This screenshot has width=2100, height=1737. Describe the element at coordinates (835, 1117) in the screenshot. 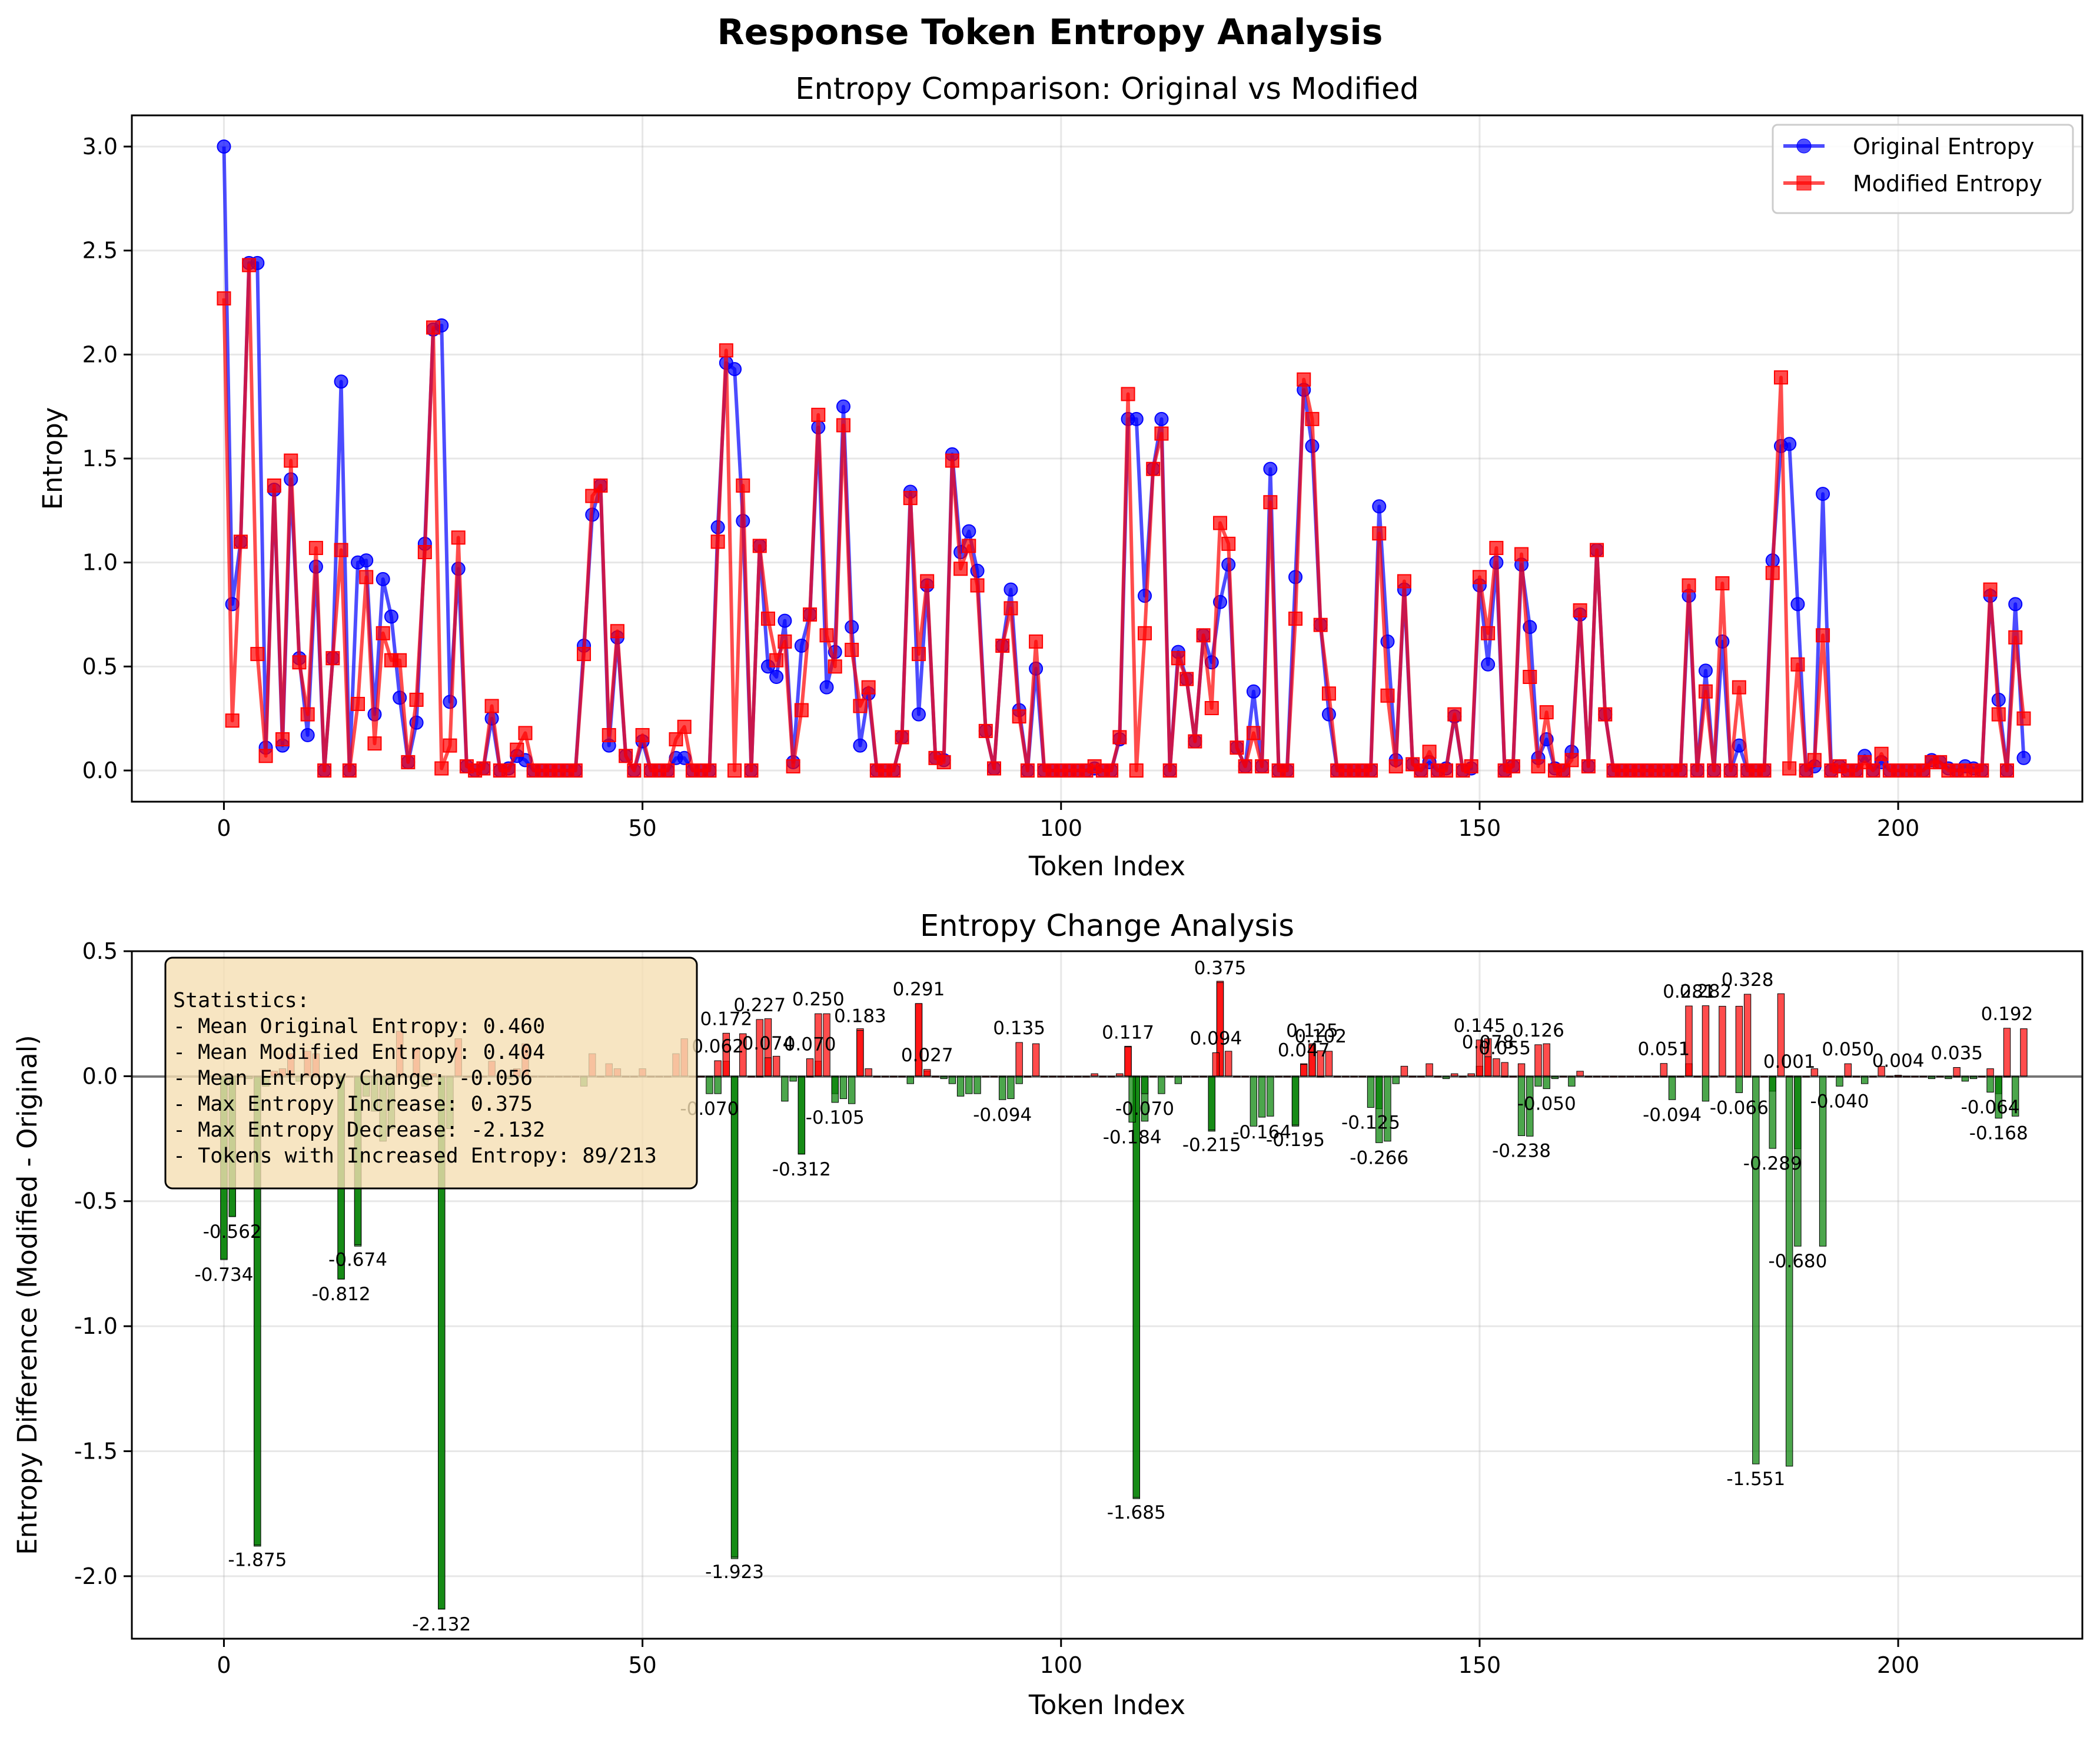

I see `bar-value-label: -0.105` at that location.